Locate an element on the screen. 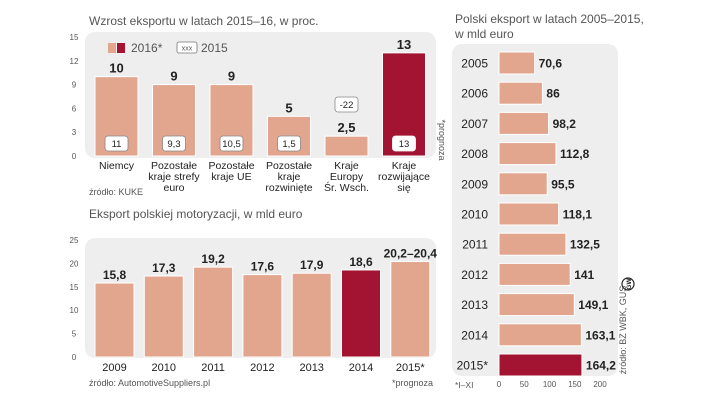 The height and width of the screenshot is (405, 720). value-label: 112,8 is located at coordinates (575, 154).